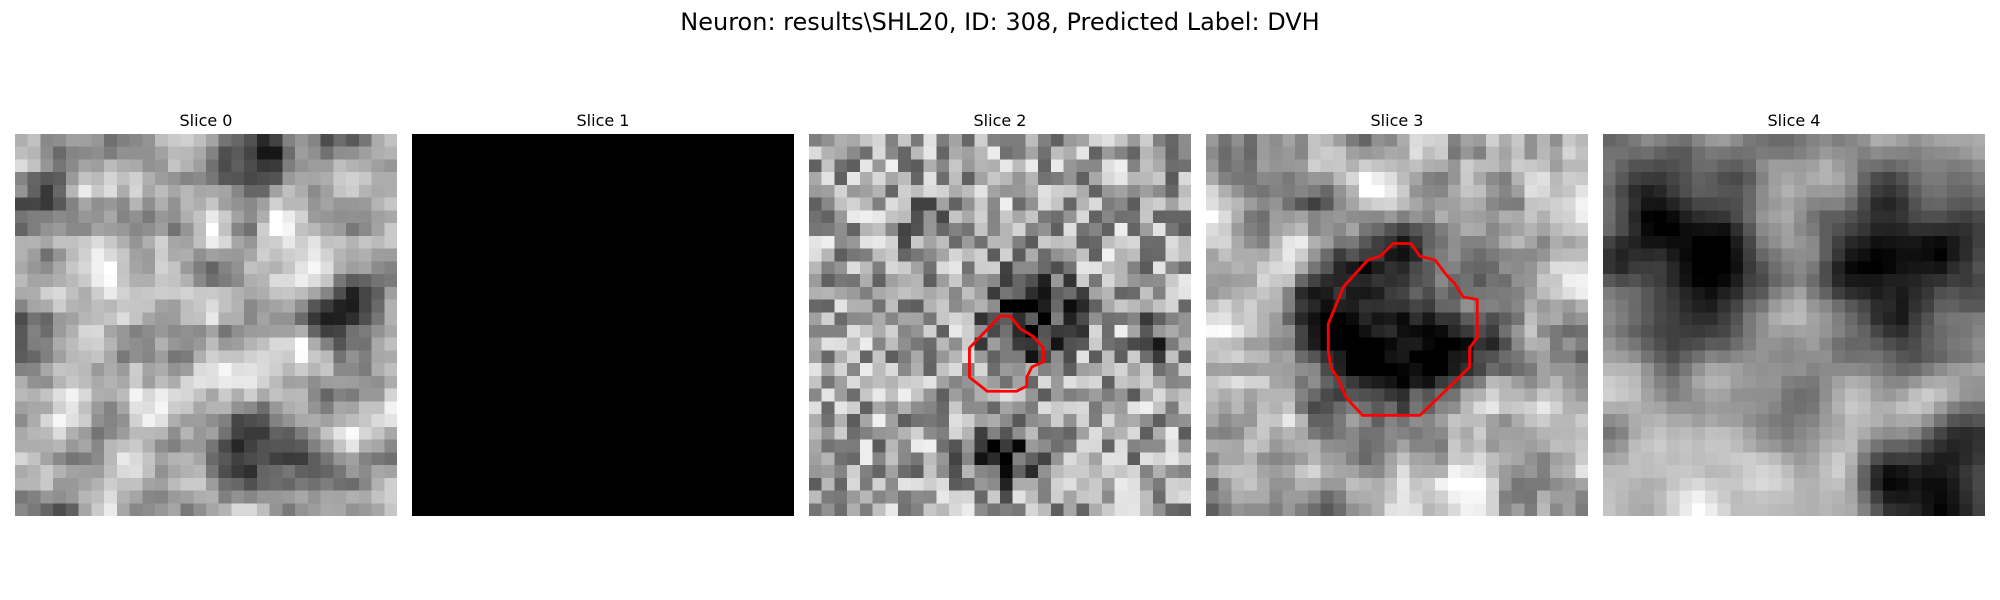 The image size is (2000, 600). Describe the element at coordinates (1397, 120) in the screenshot. I see `slice-title-3: Slice 3` at that location.